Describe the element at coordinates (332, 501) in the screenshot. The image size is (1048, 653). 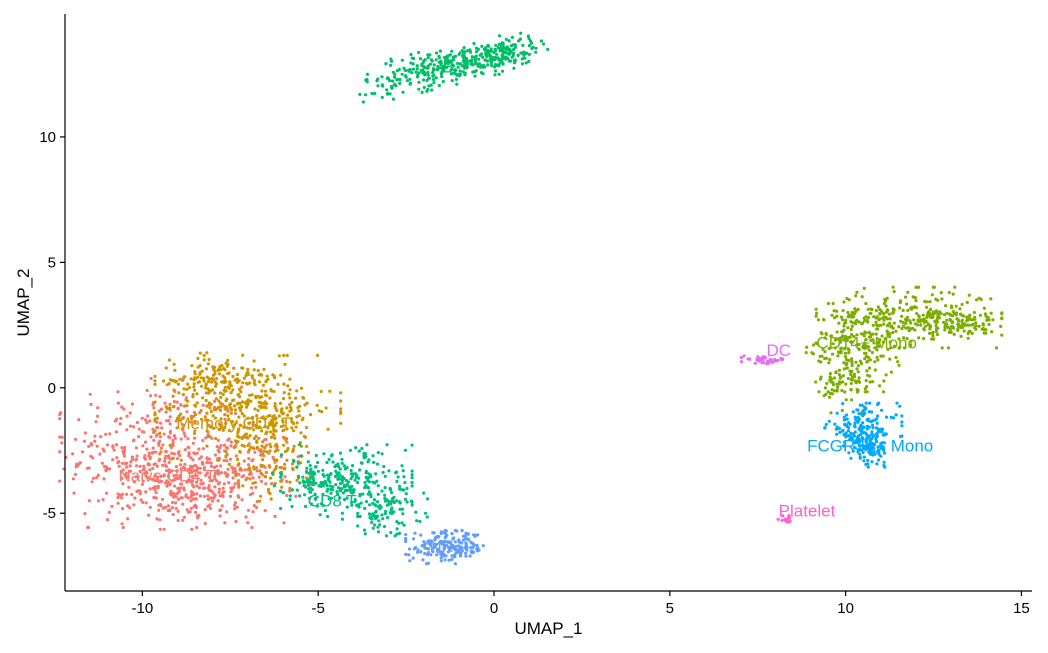
I see `cluster-label: CD8 T` at that location.